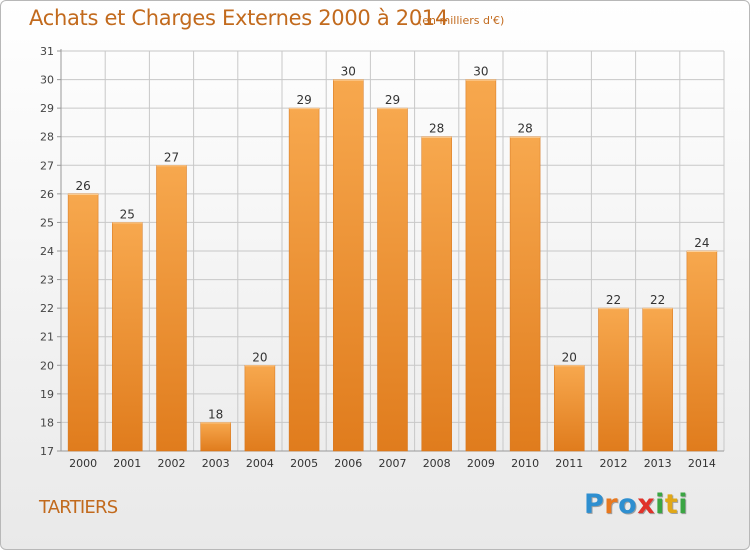 The width and height of the screenshot is (750, 550). Describe the element at coordinates (47, 108) in the screenshot. I see `y-tick-label: 29` at that location.